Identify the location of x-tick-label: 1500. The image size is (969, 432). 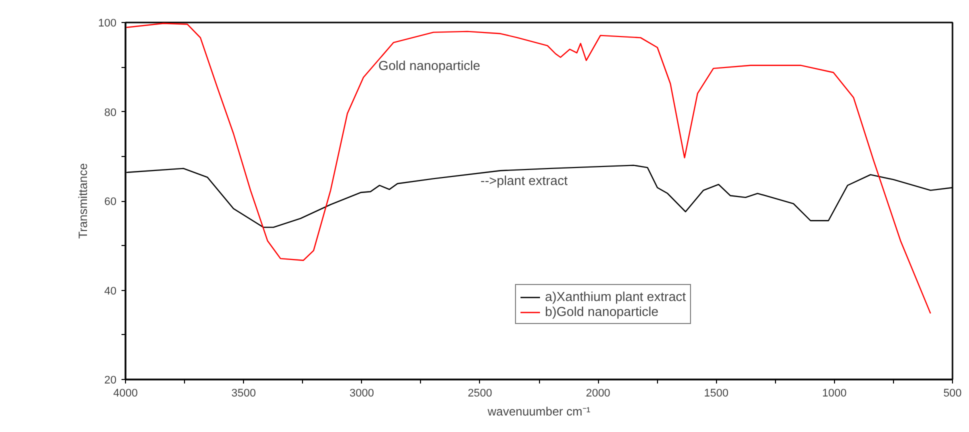
(716, 394).